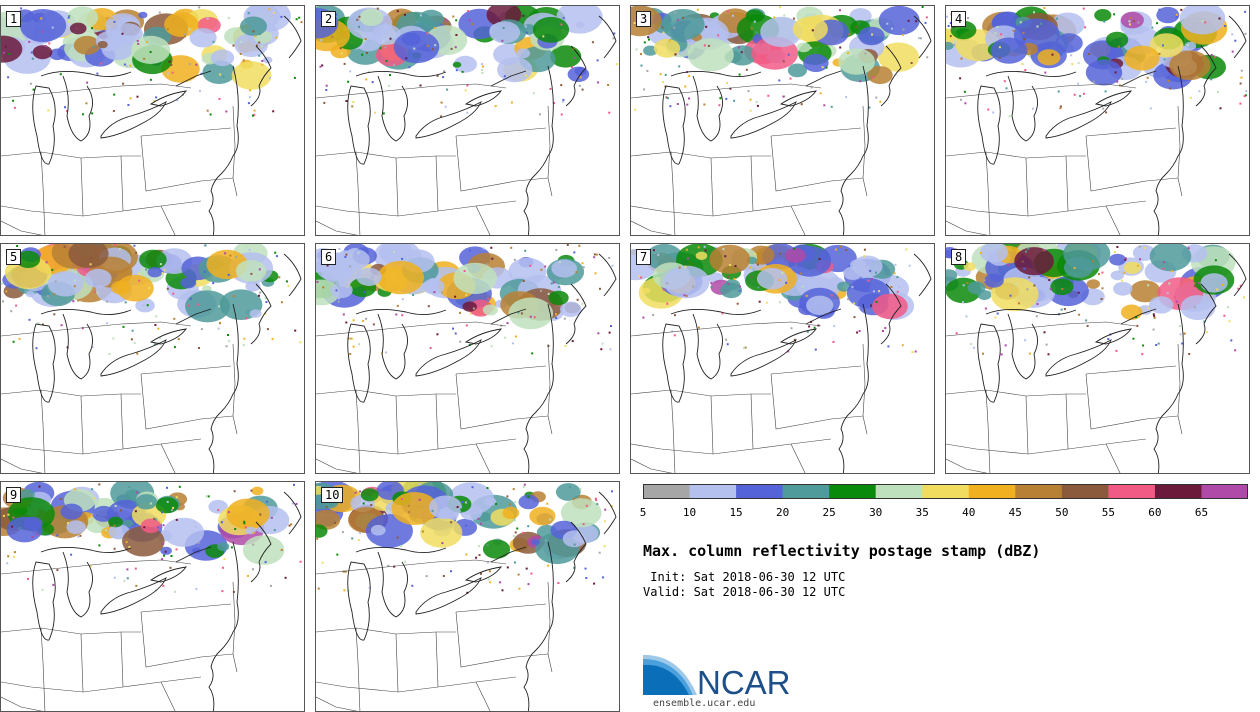  I want to click on colorbar-tick-label: 15, so click(736, 512).